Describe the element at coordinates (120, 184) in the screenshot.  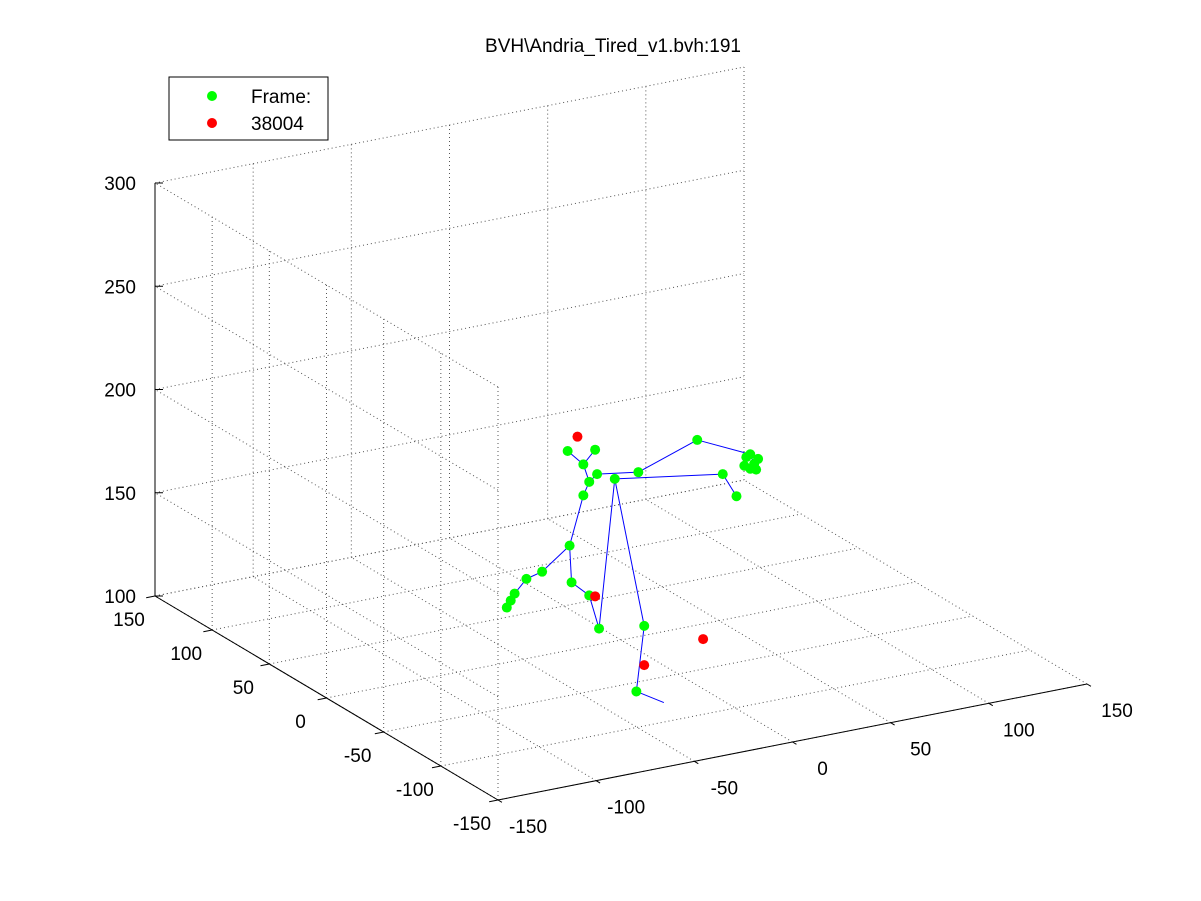
I see `z-tick-label-4: 300` at that location.